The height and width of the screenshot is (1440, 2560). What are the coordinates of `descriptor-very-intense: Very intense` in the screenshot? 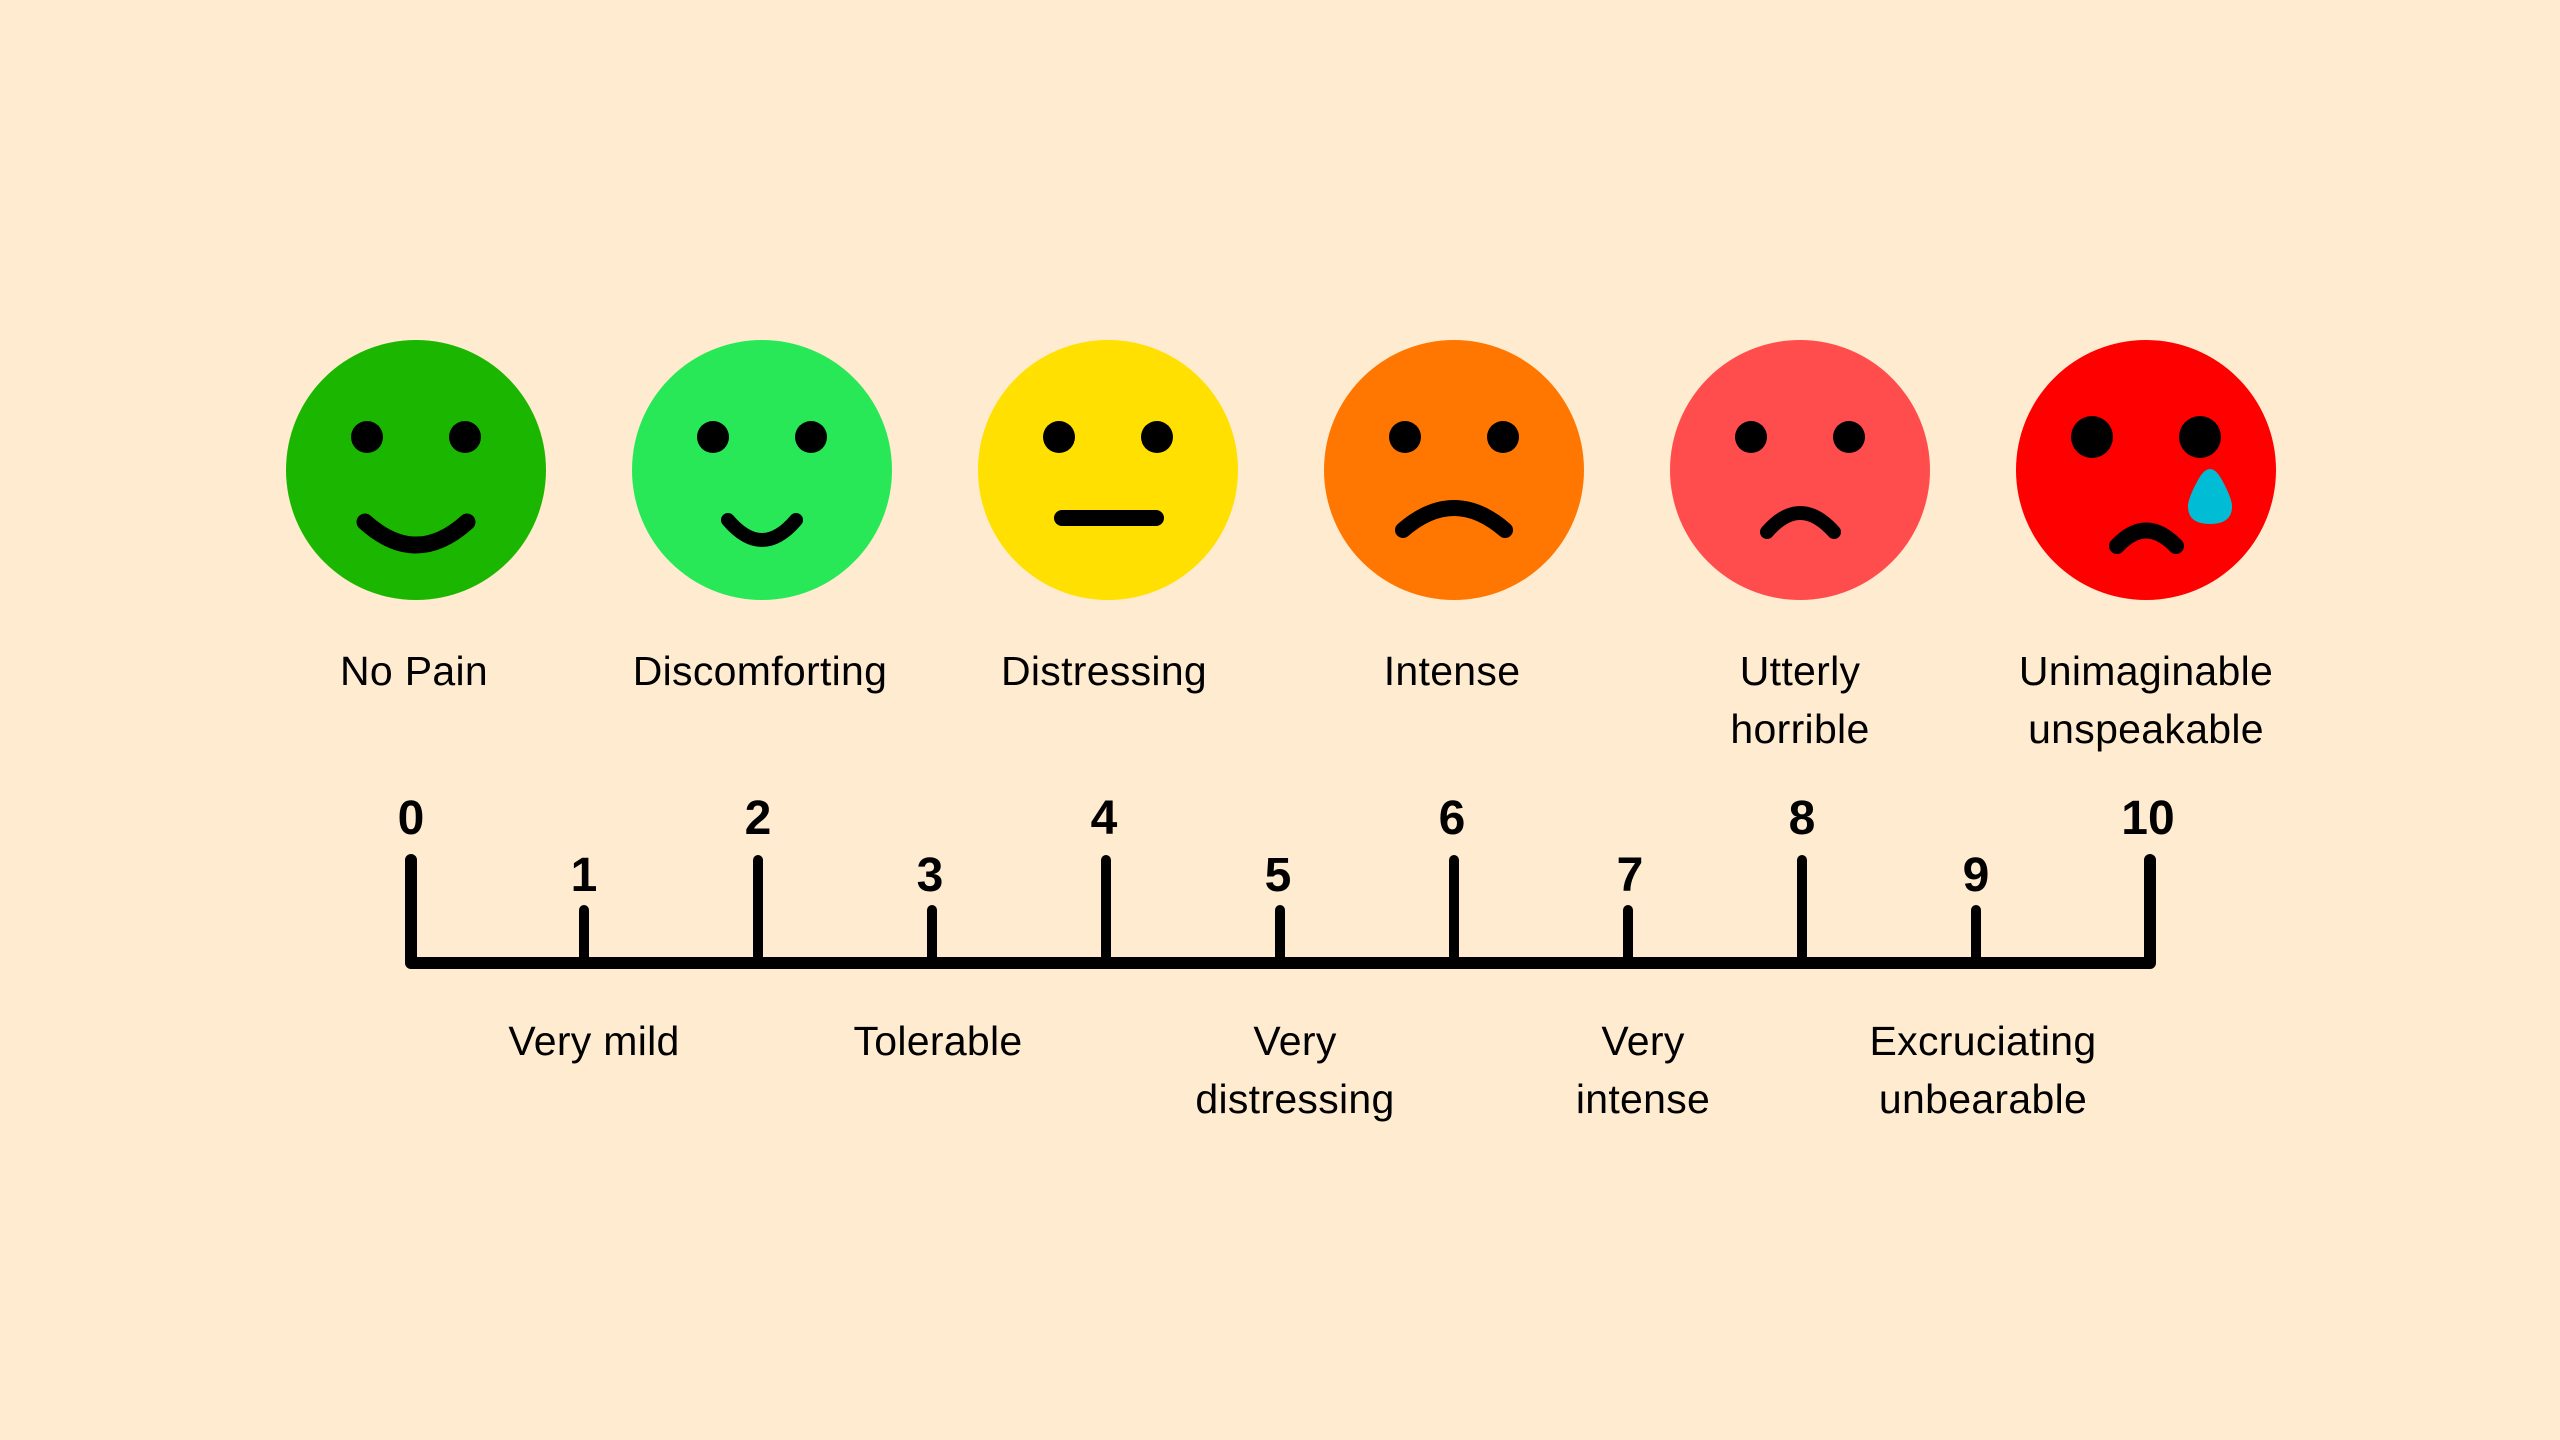 It's located at (1643, 1070).